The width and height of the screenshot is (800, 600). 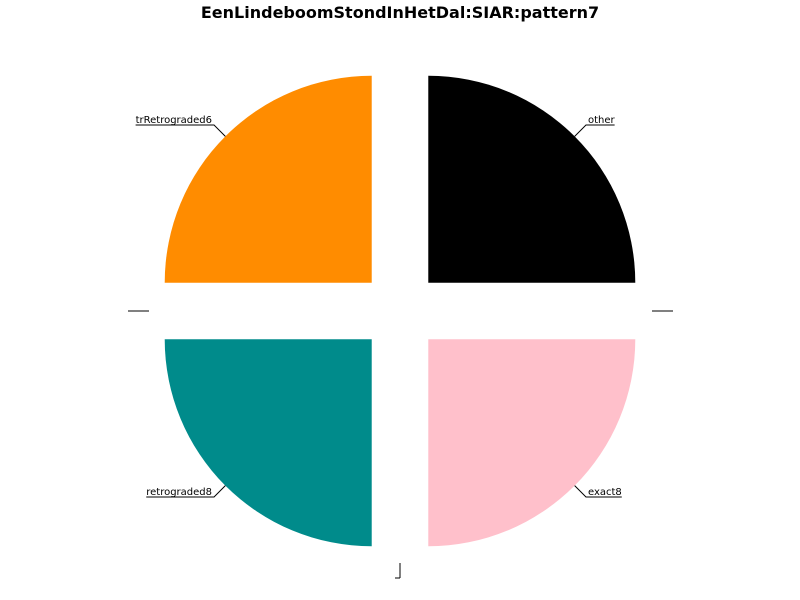 I want to click on slice-label-retrograded8: retrograded8, so click(x=179, y=492).